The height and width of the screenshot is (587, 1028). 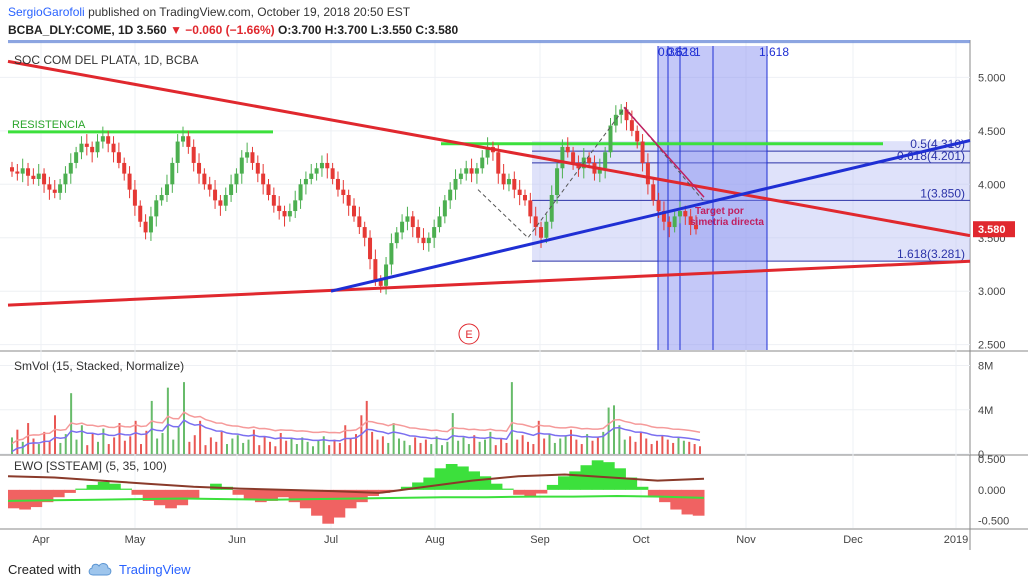 I want to click on x-tick-label: Aug, so click(x=435, y=540).